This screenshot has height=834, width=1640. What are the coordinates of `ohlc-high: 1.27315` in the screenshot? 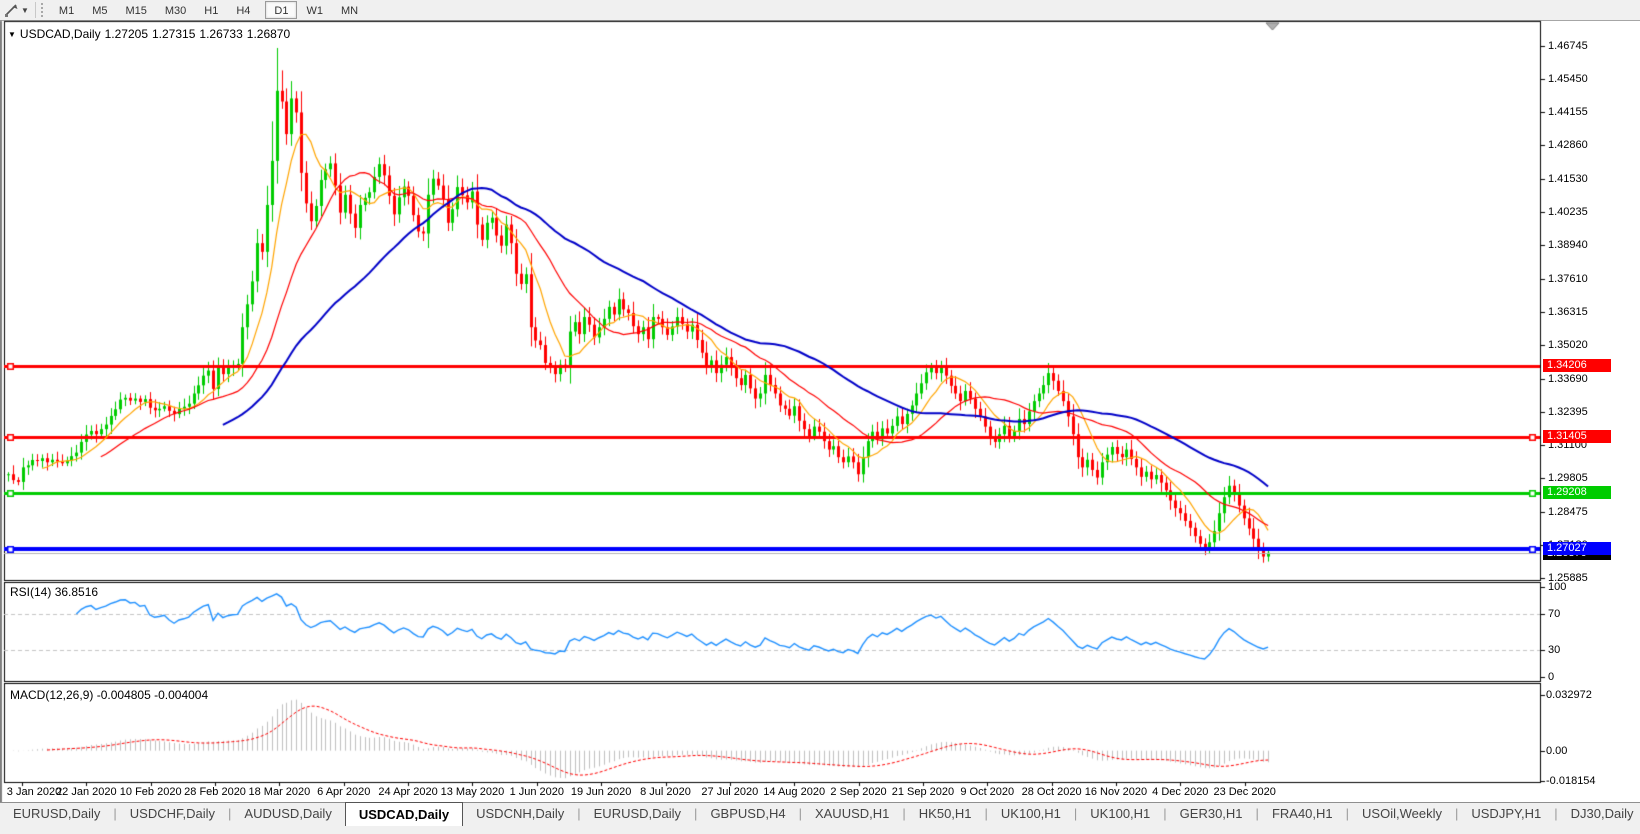 It's located at (174, 34).